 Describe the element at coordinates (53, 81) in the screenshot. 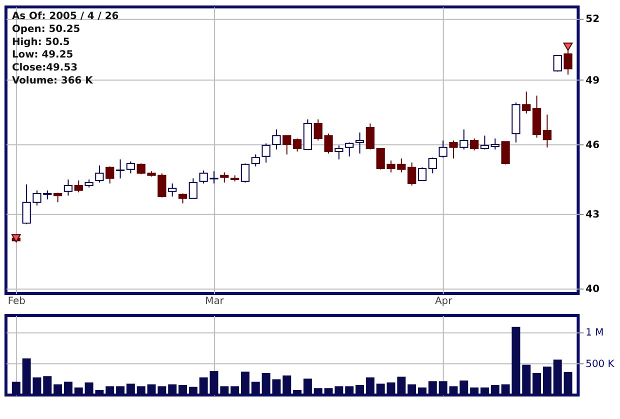

I see `annotation: Volume: 366 K` at that location.